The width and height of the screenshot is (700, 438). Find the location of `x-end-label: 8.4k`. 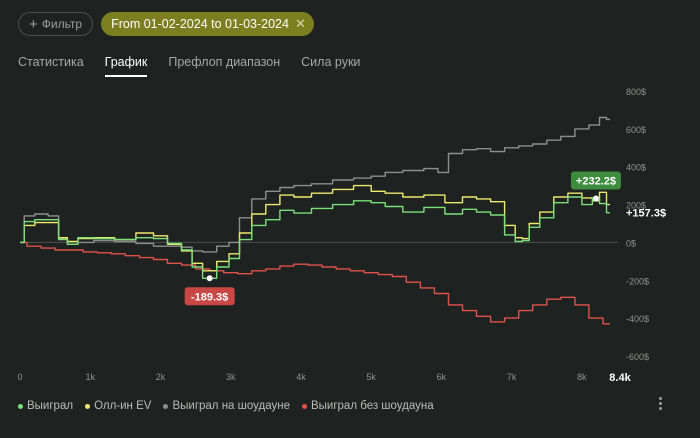

x-end-label: 8.4k is located at coordinates (620, 378).